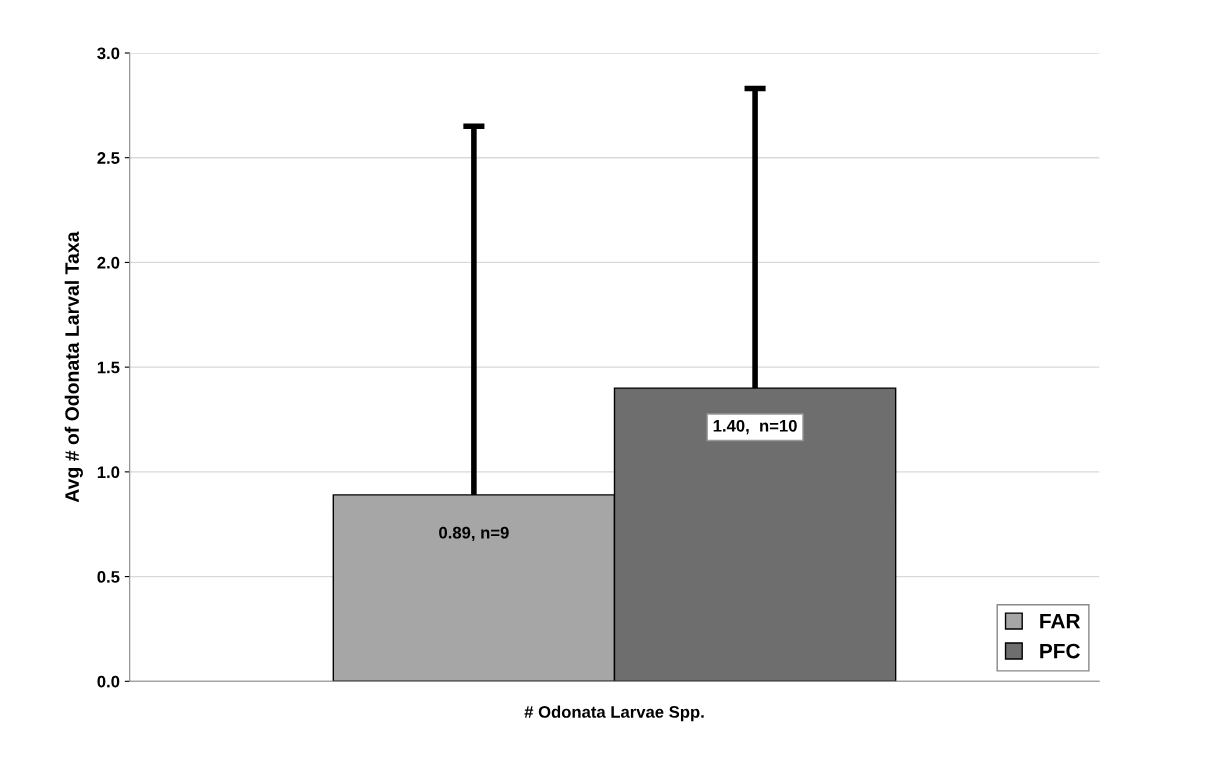 The height and width of the screenshot is (757, 1212). I want to click on y-tick-label: 1.0, so click(108, 472).